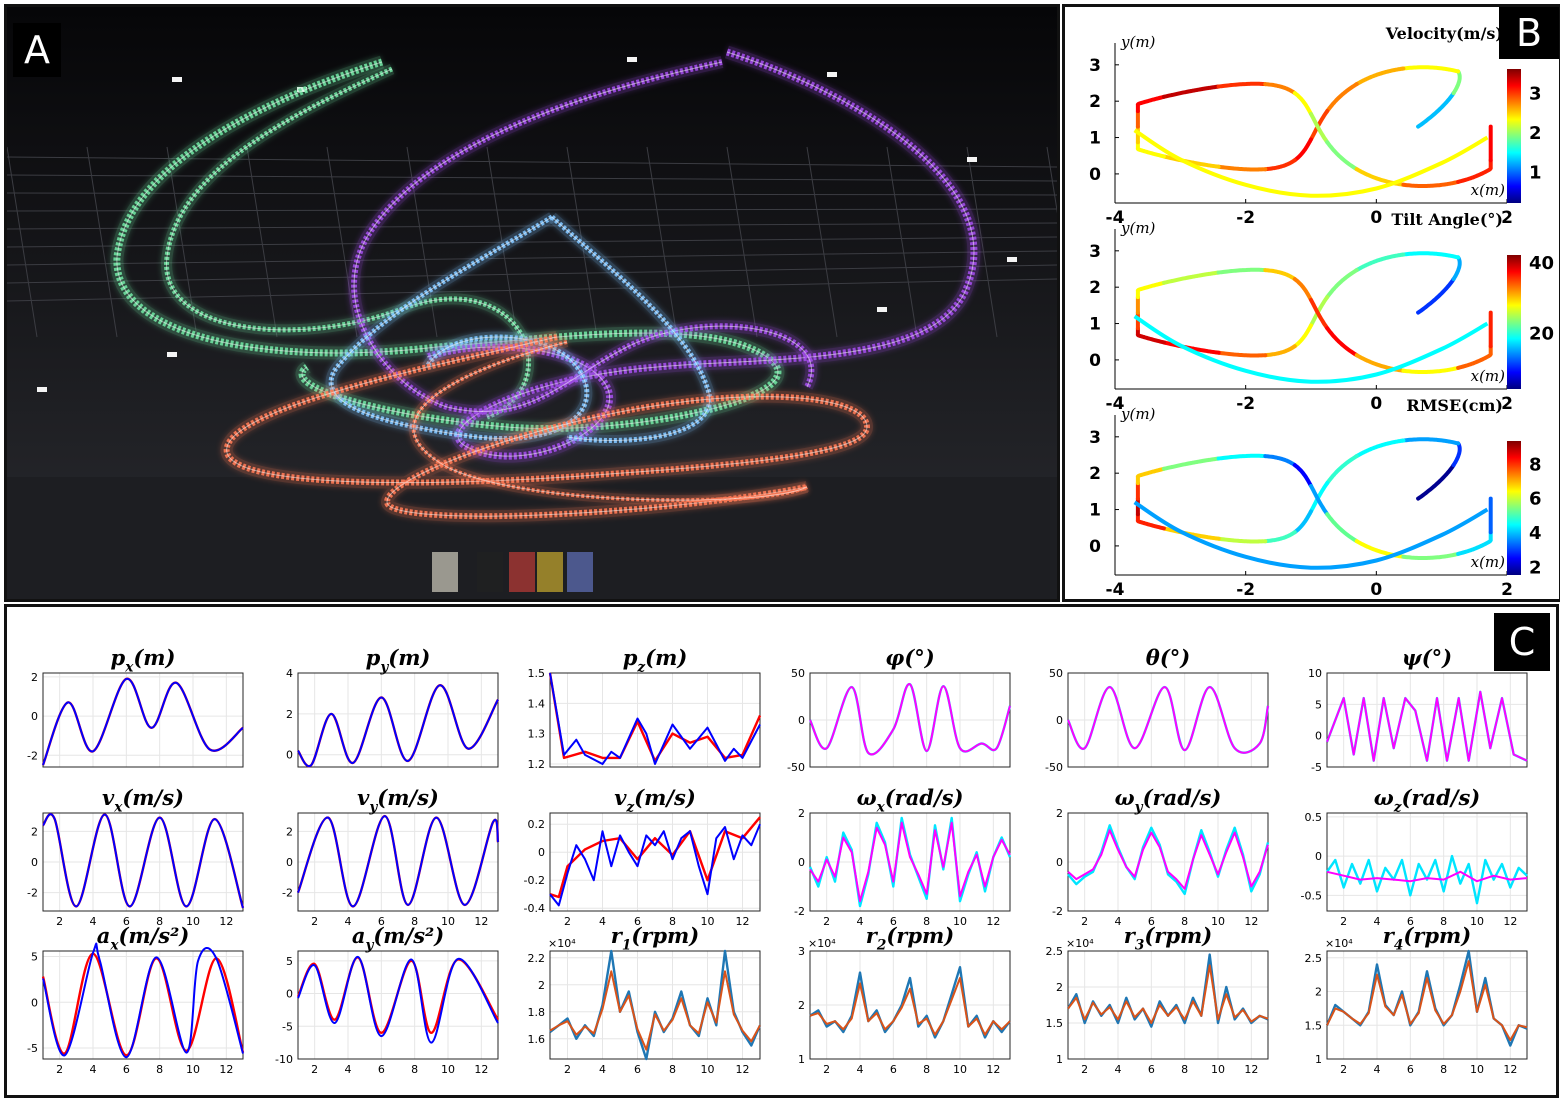 This screenshot has width=1560, height=1099. What do you see at coordinates (1535, 464) in the screenshot?
I see `colorbar-tick-label: 8` at bounding box center [1535, 464].